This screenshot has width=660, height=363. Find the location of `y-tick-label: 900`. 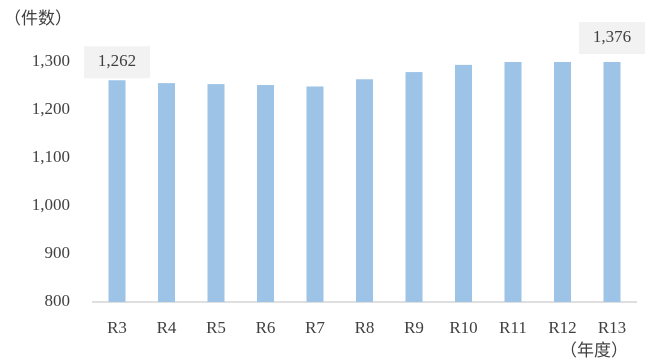

y-tick-label: 900 is located at coordinates (58, 252).